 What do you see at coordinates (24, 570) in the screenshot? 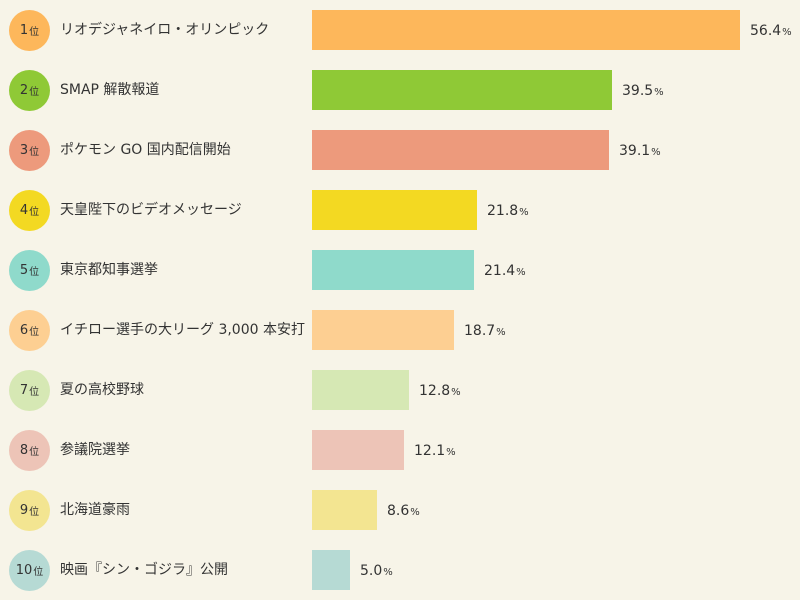
I see `rank-number: 10` at bounding box center [24, 570].